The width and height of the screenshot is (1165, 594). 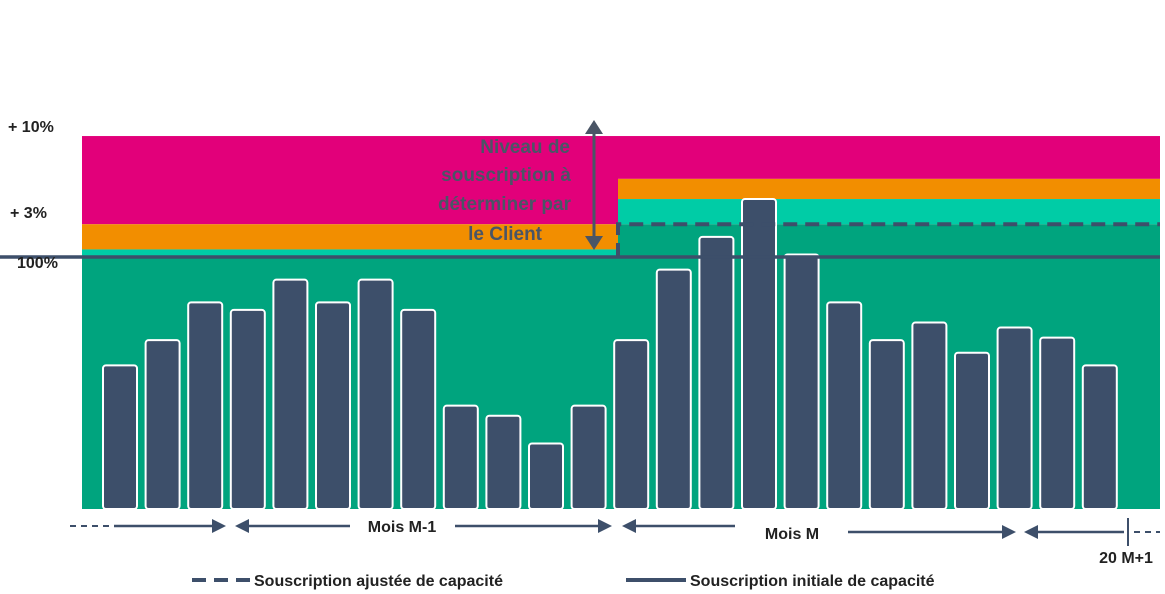 I want to click on zone-red-m, so click(x=889, y=157).